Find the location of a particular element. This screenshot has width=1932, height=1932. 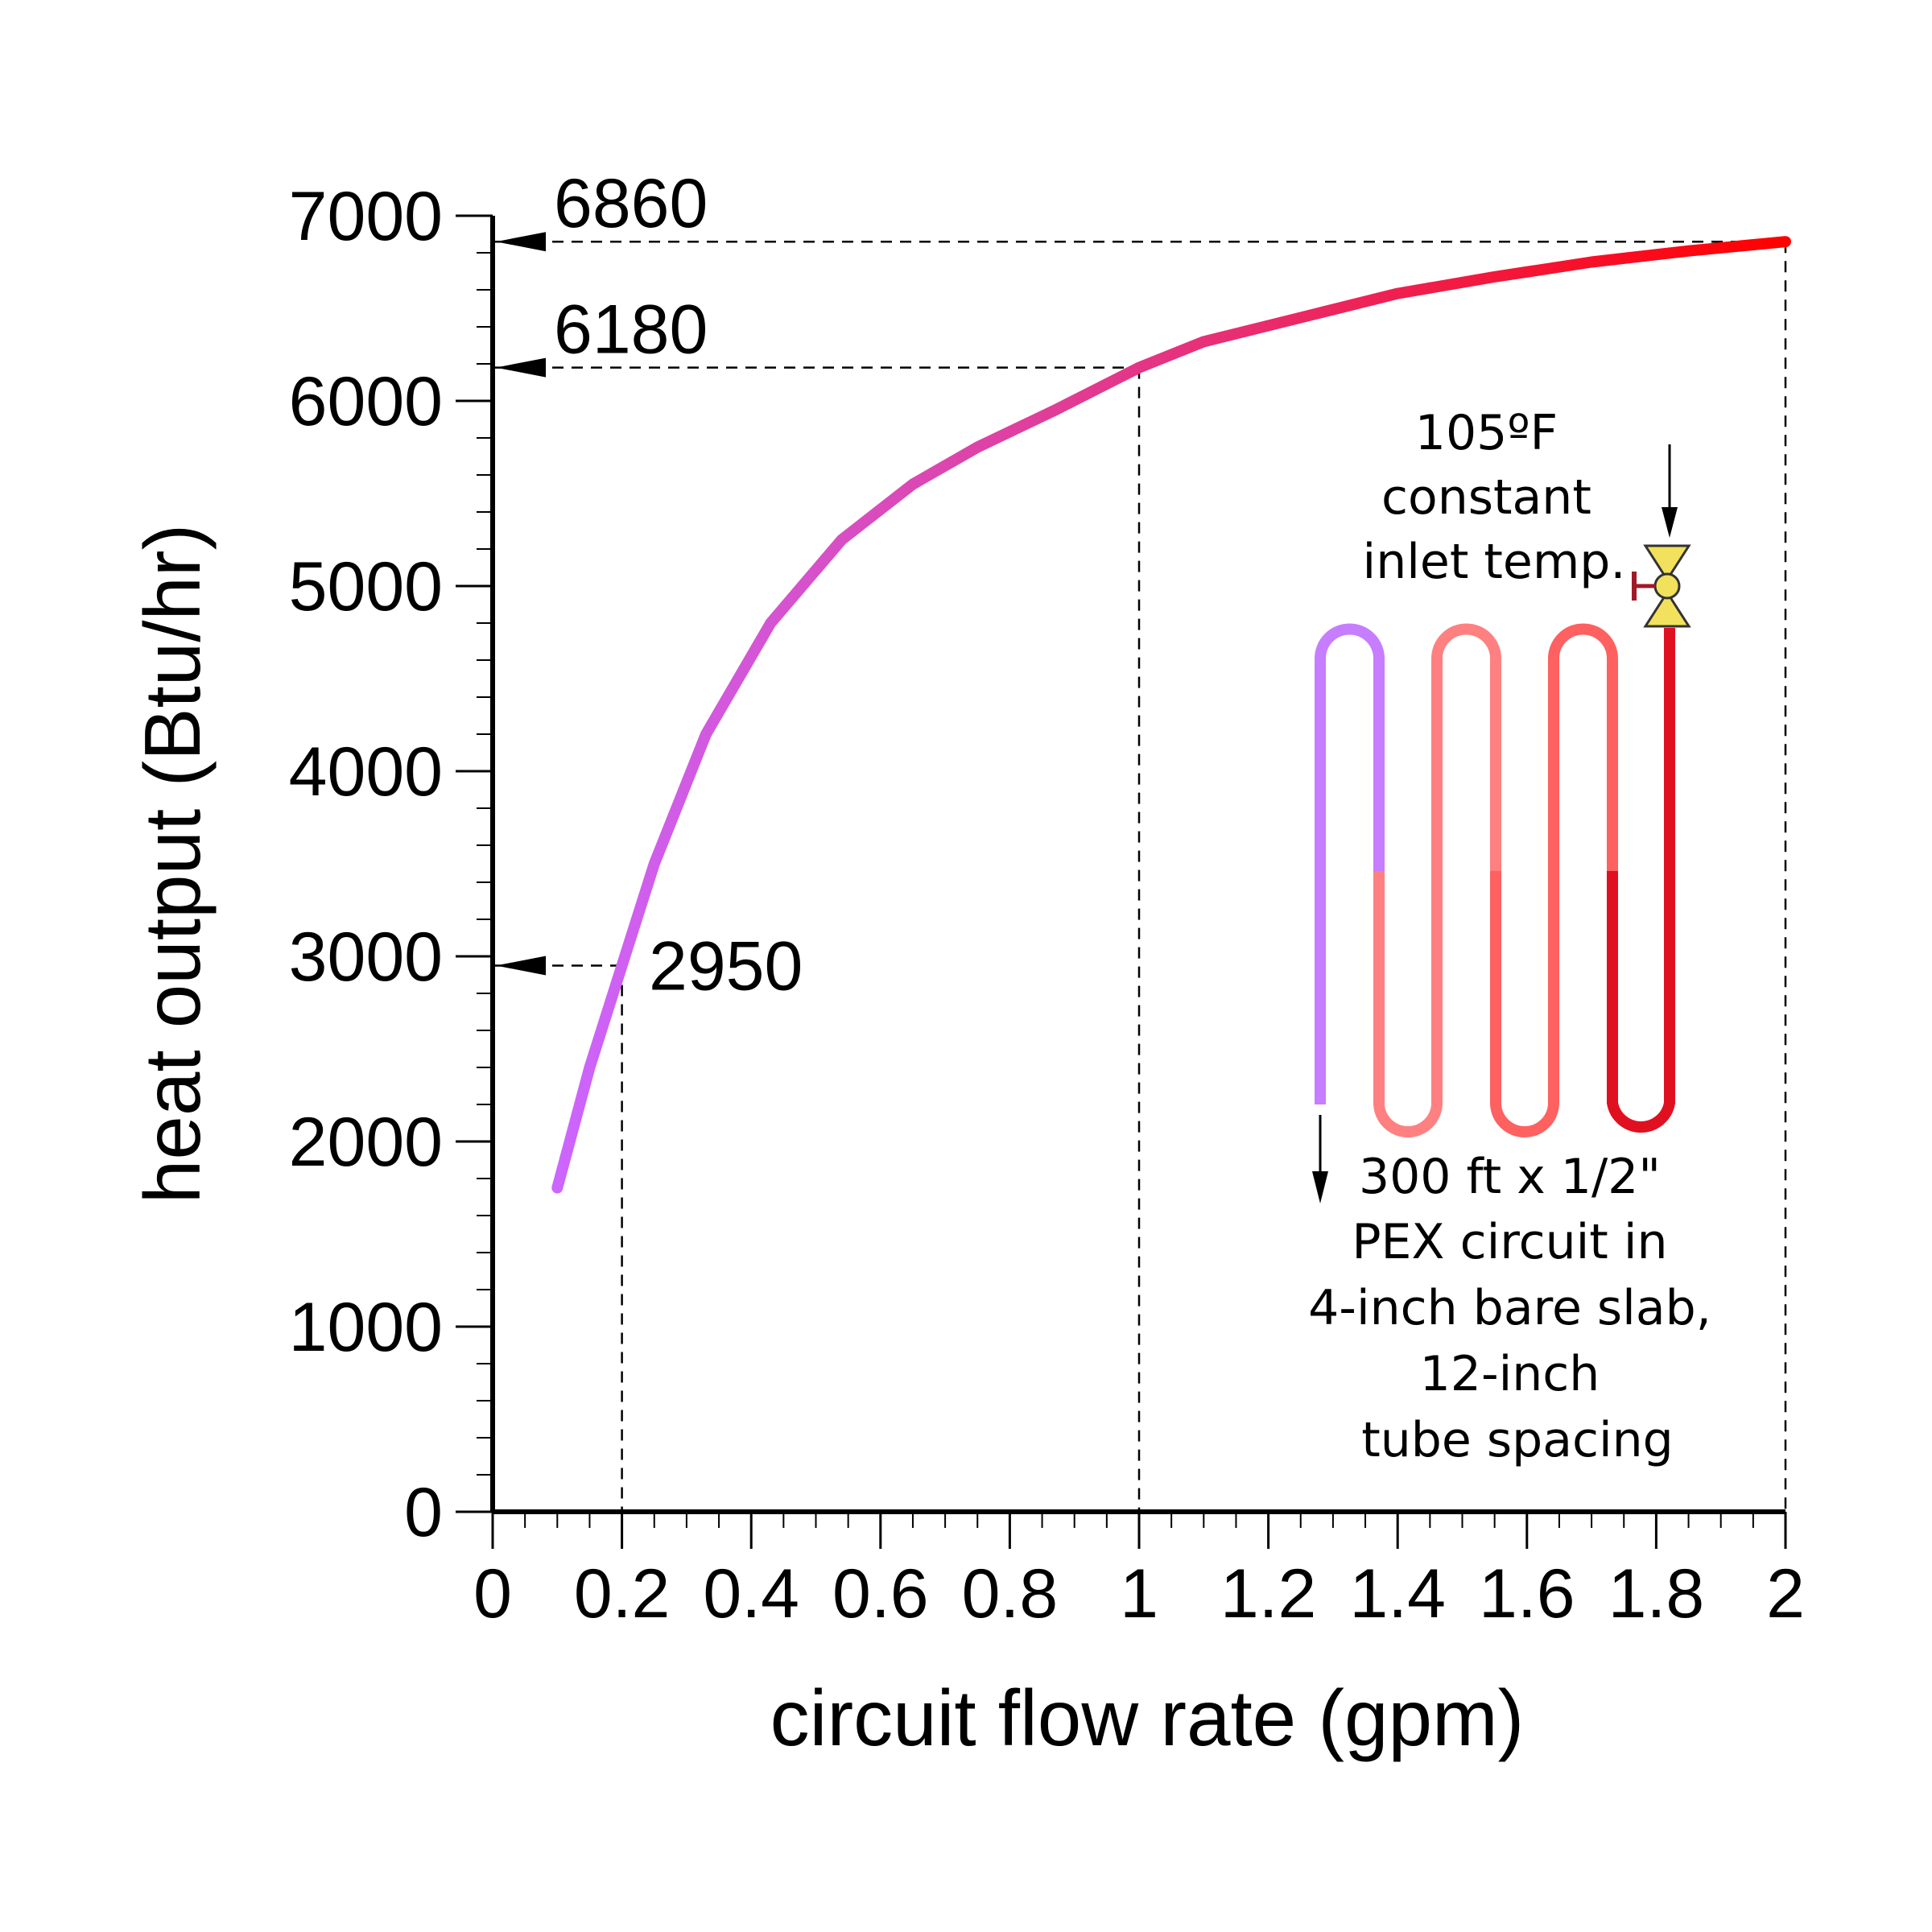

inlet-note-line: inlet temp. is located at coordinates (1494, 562).